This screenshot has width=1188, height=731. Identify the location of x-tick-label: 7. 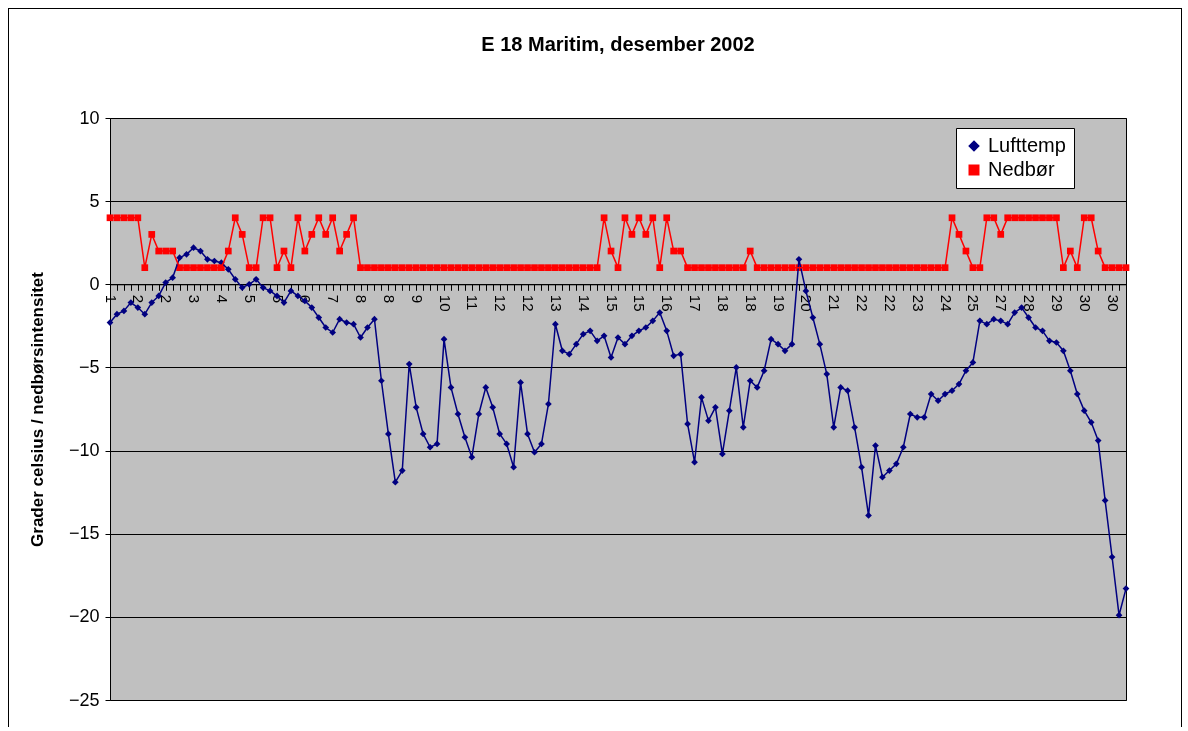
(334, 299).